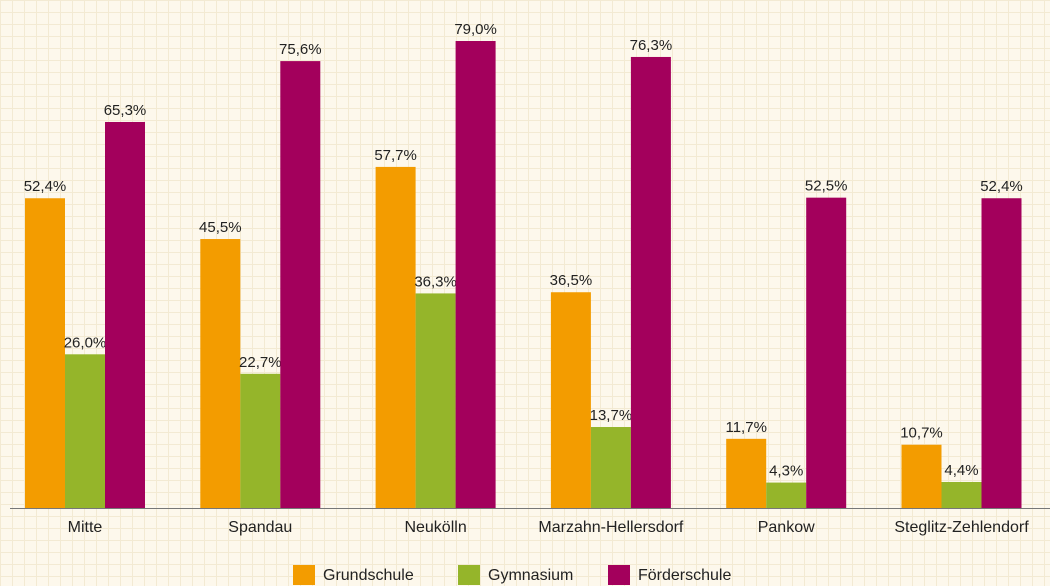 The image size is (1050, 586). Describe the element at coordinates (368, 575) in the screenshot. I see `legend-label: Grundschule` at that location.